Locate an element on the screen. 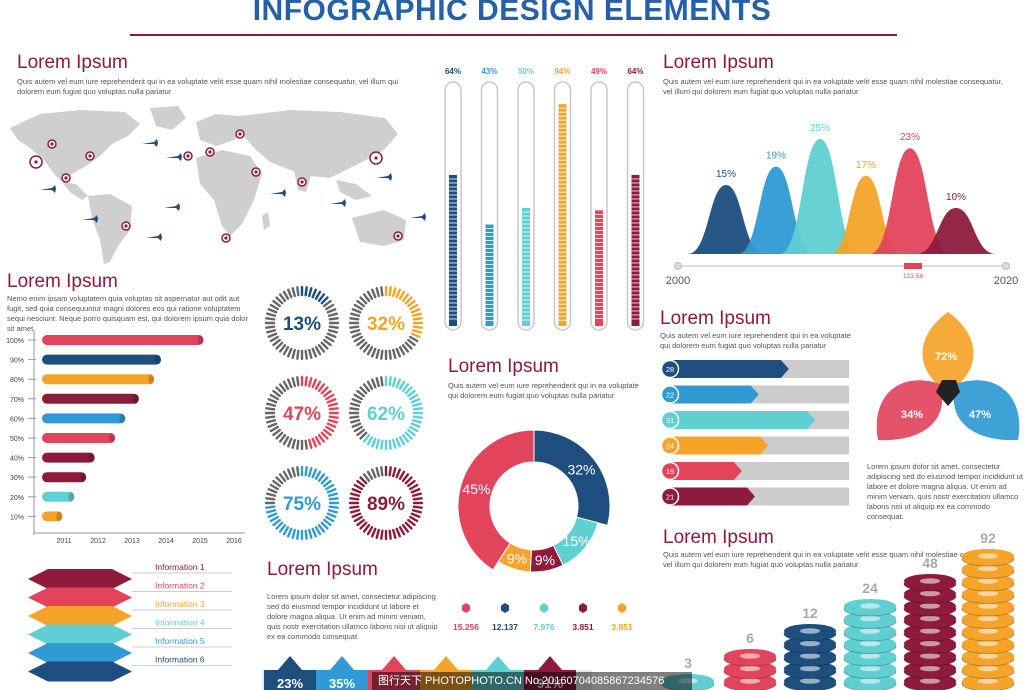  continents is located at coordinates (208, 185).